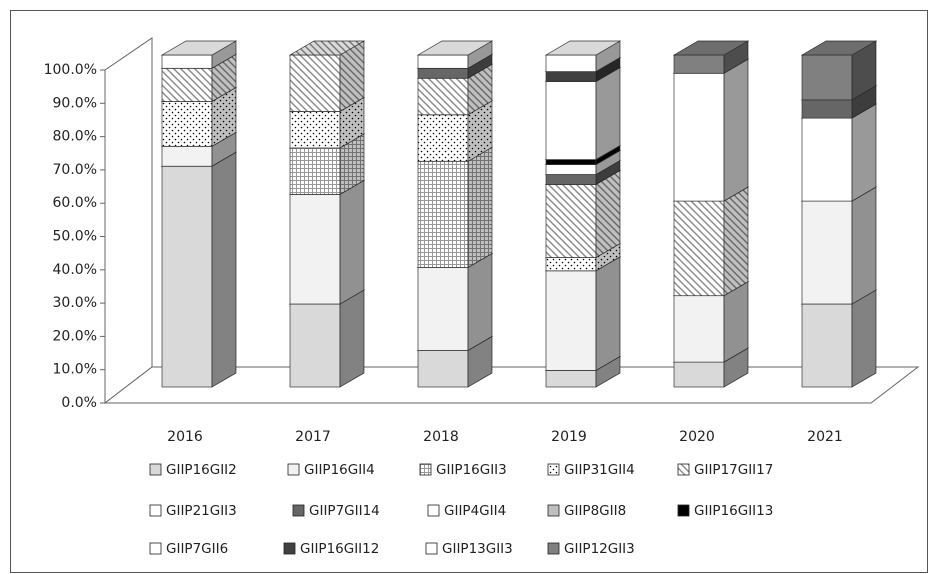 This screenshot has height=574, width=929. I want to click on legend-label: GIIP16GII13, so click(733, 511).